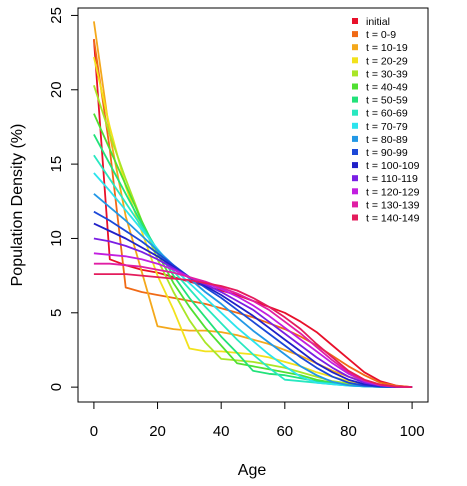 The height and width of the screenshot is (486, 467). I want to click on legend-label: t = 40-49, so click(387, 88).